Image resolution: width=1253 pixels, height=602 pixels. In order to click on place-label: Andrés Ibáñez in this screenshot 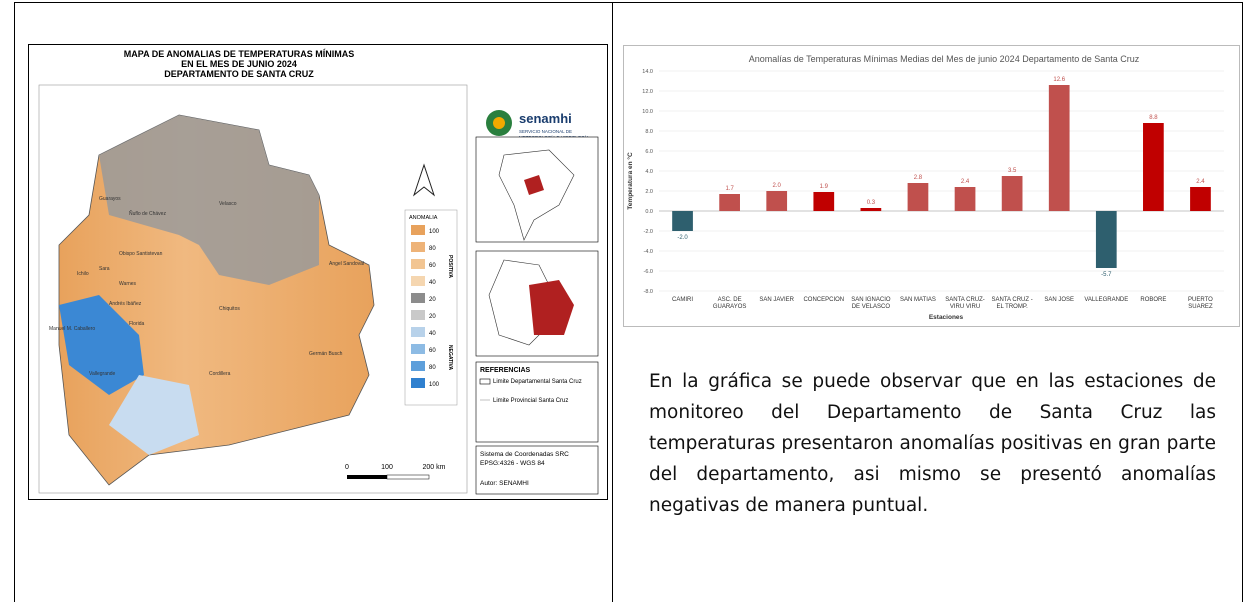, I will do `click(125, 304)`.